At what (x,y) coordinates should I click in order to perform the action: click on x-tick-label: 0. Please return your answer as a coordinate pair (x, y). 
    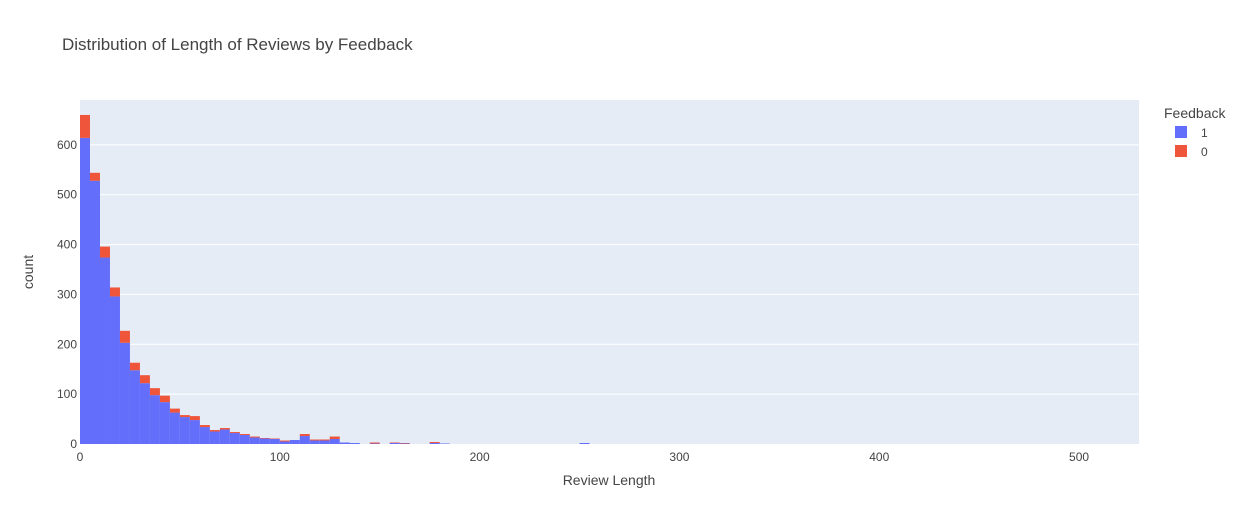
    Looking at the image, I should click on (80, 457).